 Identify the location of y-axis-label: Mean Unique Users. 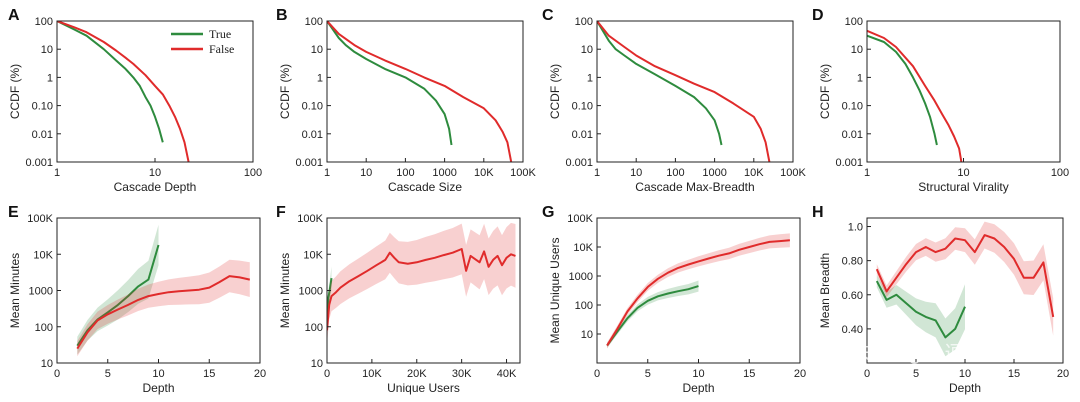
(555, 290).